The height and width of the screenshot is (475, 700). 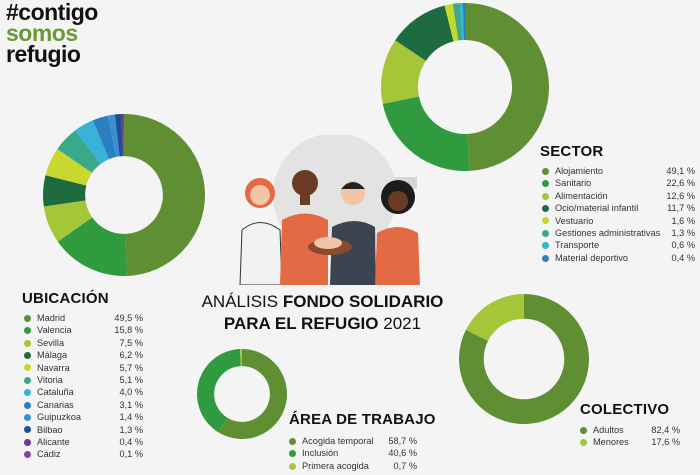 What do you see at coordinates (68, 221) in the screenshot?
I see `slice-sevilla` at bounding box center [68, 221].